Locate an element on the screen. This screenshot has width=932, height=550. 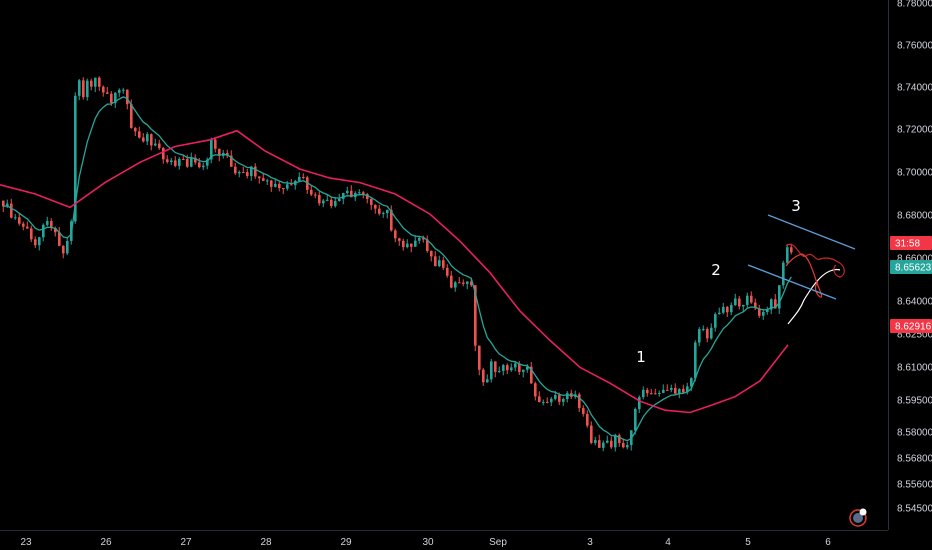
price-tick-label: 8.54500 is located at coordinates (914, 509).